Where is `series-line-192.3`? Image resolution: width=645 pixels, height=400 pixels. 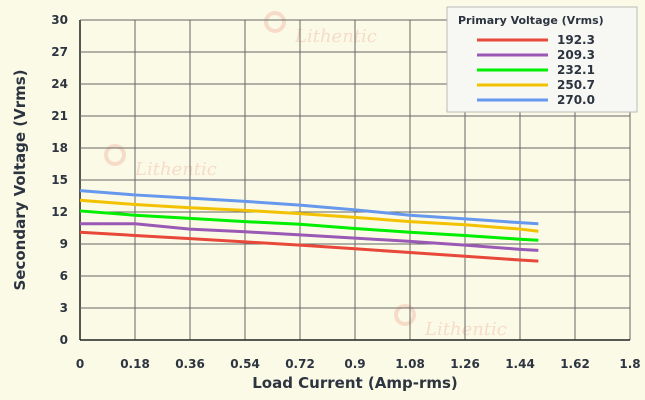
series-line-192.3 is located at coordinates (309, 246).